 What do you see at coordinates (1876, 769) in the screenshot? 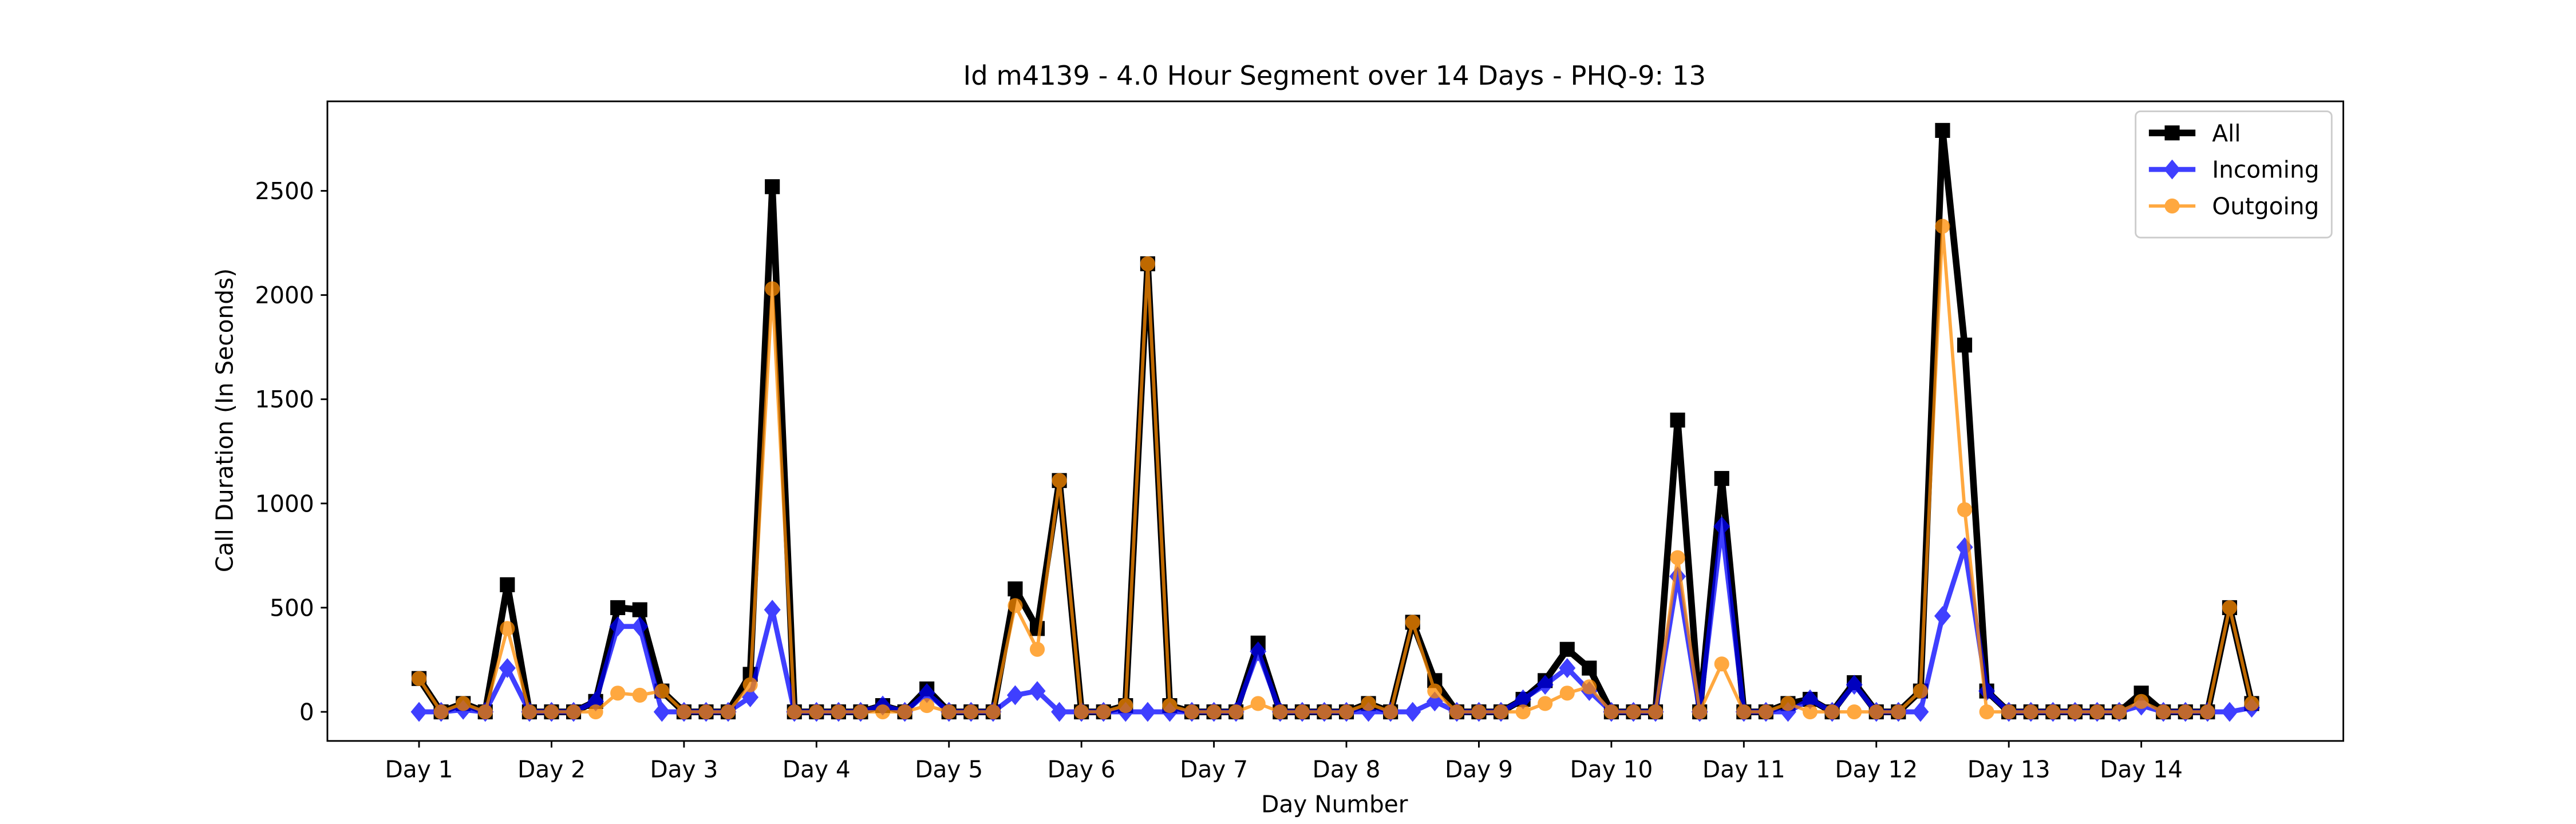
I see `x-tick-label: Day 12` at bounding box center [1876, 769].